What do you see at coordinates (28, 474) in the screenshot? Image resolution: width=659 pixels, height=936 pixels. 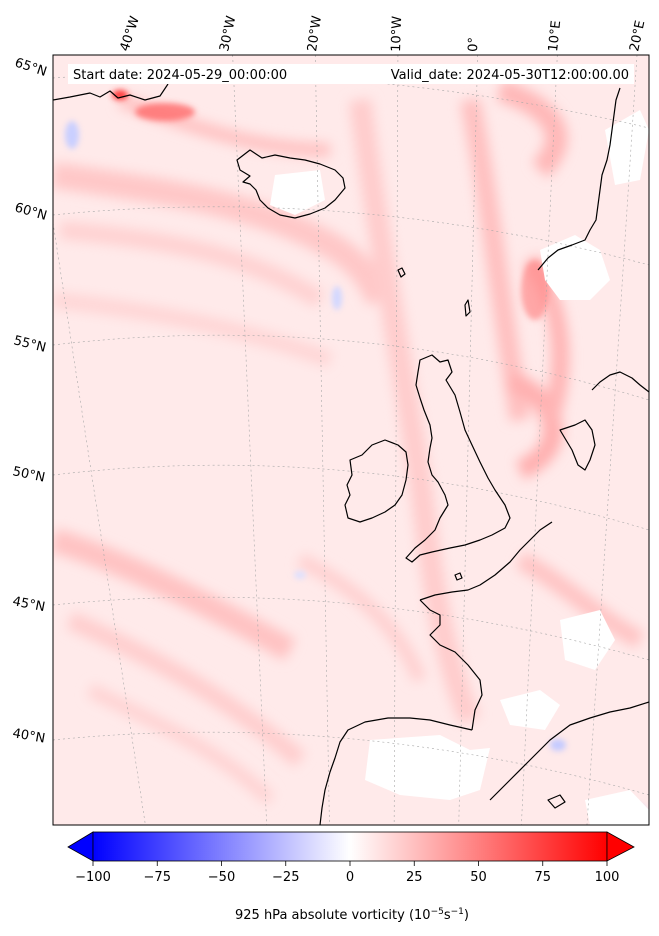 I see `lat-label-50n: 50°N` at bounding box center [28, 474].